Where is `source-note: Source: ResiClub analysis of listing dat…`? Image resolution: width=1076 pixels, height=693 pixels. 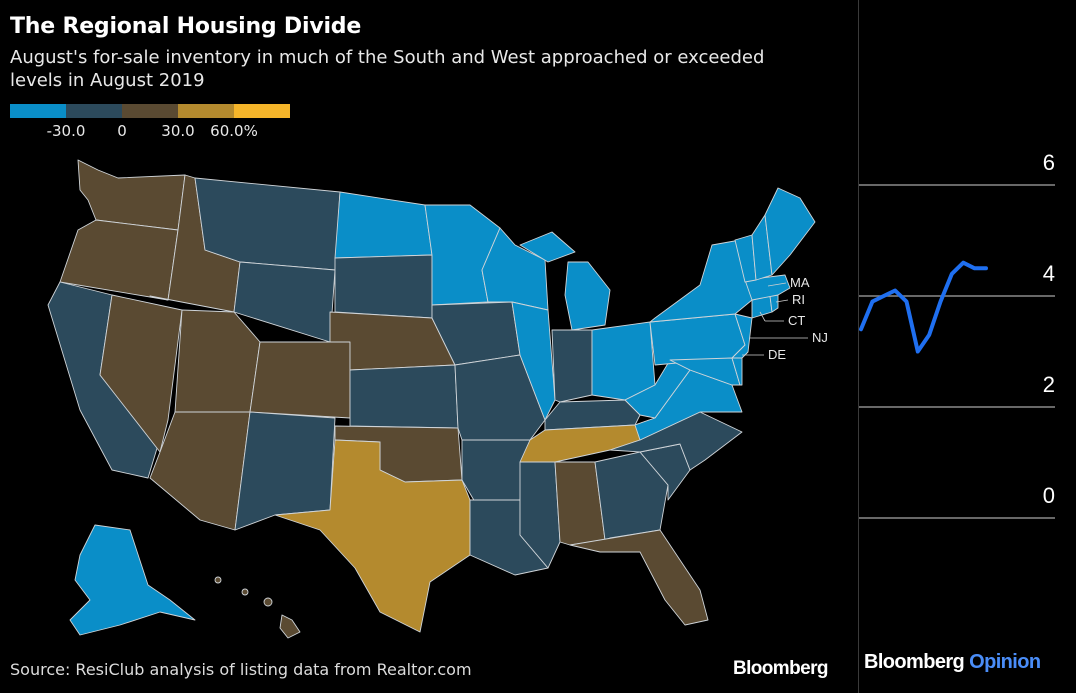 source-note: Source: ResiClub analysis of listing dat… is located at coordinates (241, 669).